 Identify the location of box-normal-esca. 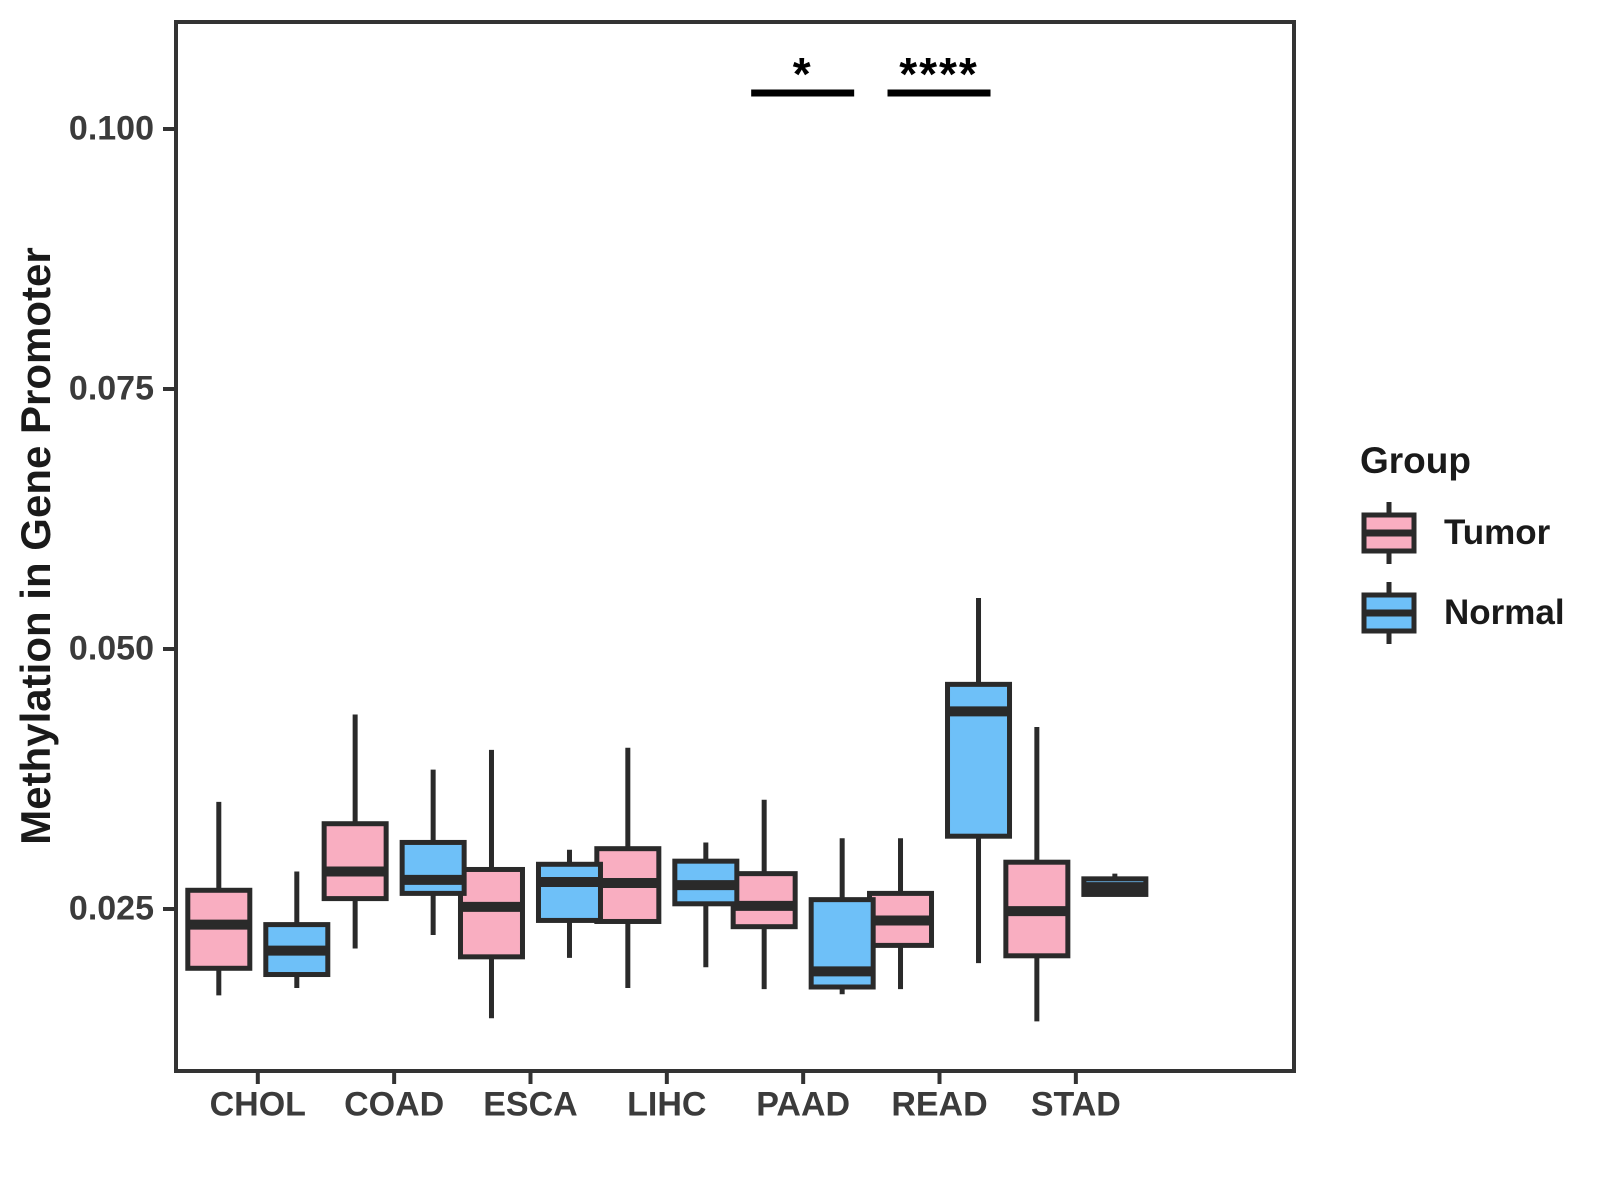
(569, 892).